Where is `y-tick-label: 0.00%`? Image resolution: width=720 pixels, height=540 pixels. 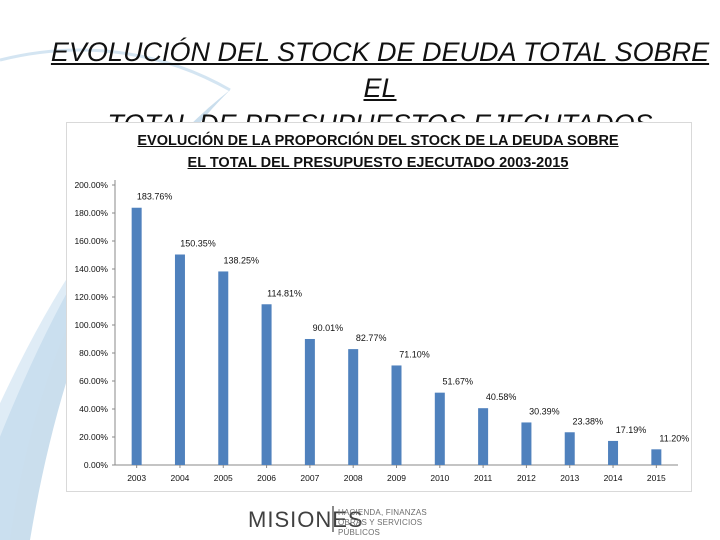 y-tick-label: 0.00% is located at coordinates (96, 465).